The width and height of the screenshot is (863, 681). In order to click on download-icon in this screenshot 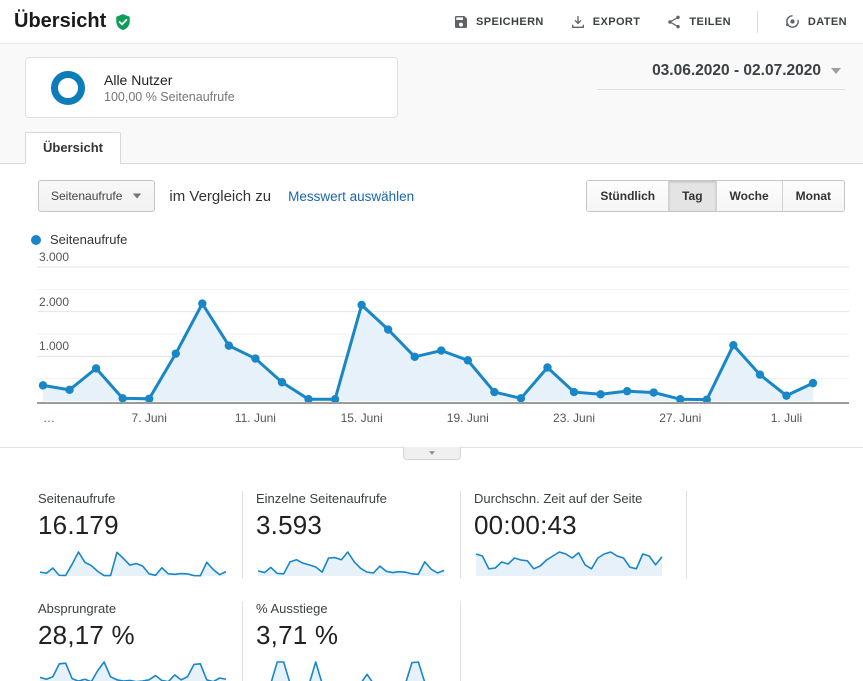, I will do `click(578, 22)`.